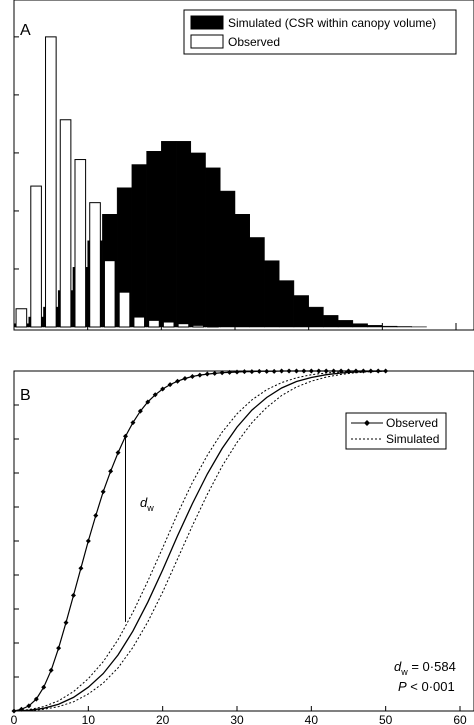 The image size is (474, 725). What do you see at coordinates (426, 686) in the screenshot?
I see `stat-p: P < 0·001` at bounding box center [426, 686].